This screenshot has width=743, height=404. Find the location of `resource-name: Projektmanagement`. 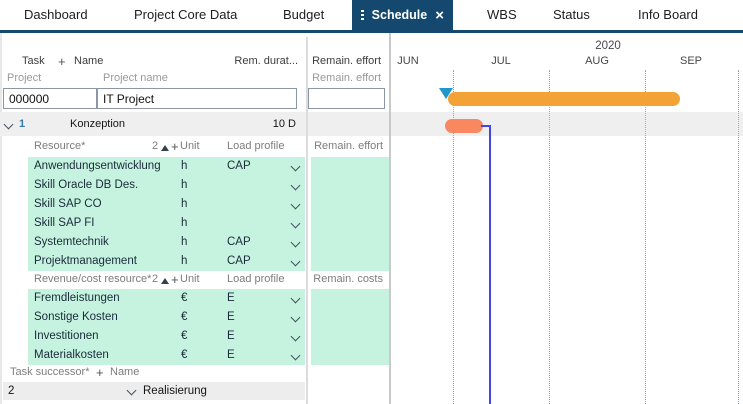

resource-name: Projektmanagement is located at coordinates (85, 261).